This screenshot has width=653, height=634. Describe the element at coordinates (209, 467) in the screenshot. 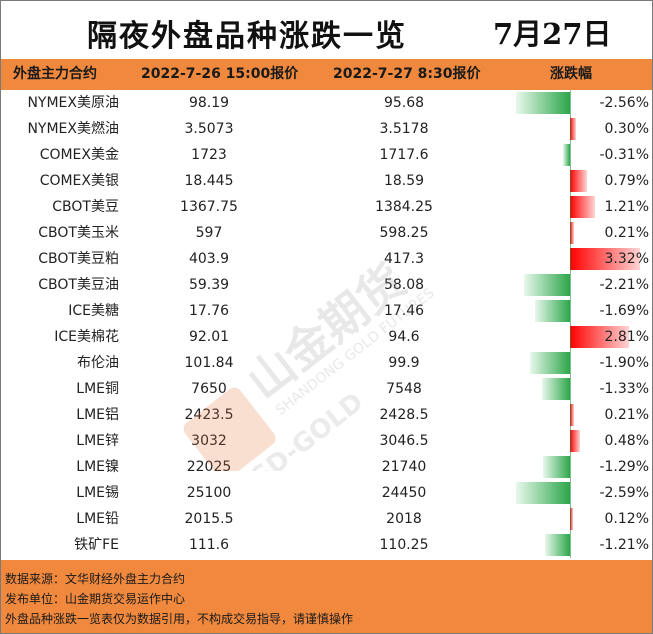

I see `price-0726: 22025` at that location.